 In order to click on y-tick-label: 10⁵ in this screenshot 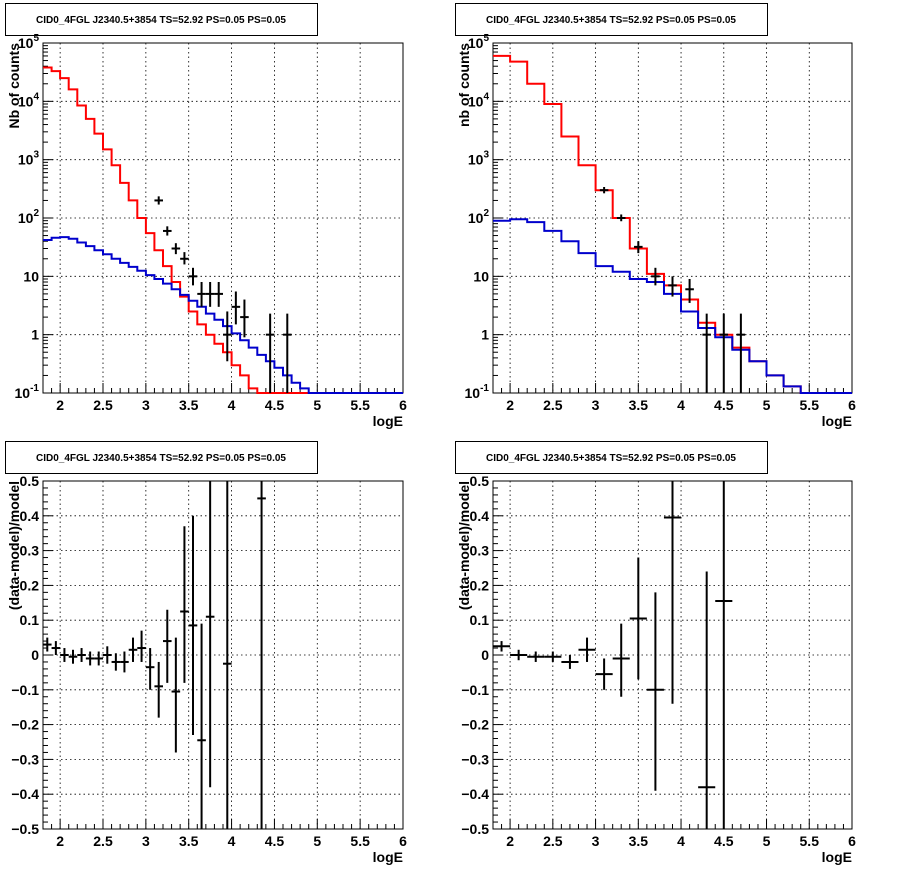, I will do `click(29, 42)`.